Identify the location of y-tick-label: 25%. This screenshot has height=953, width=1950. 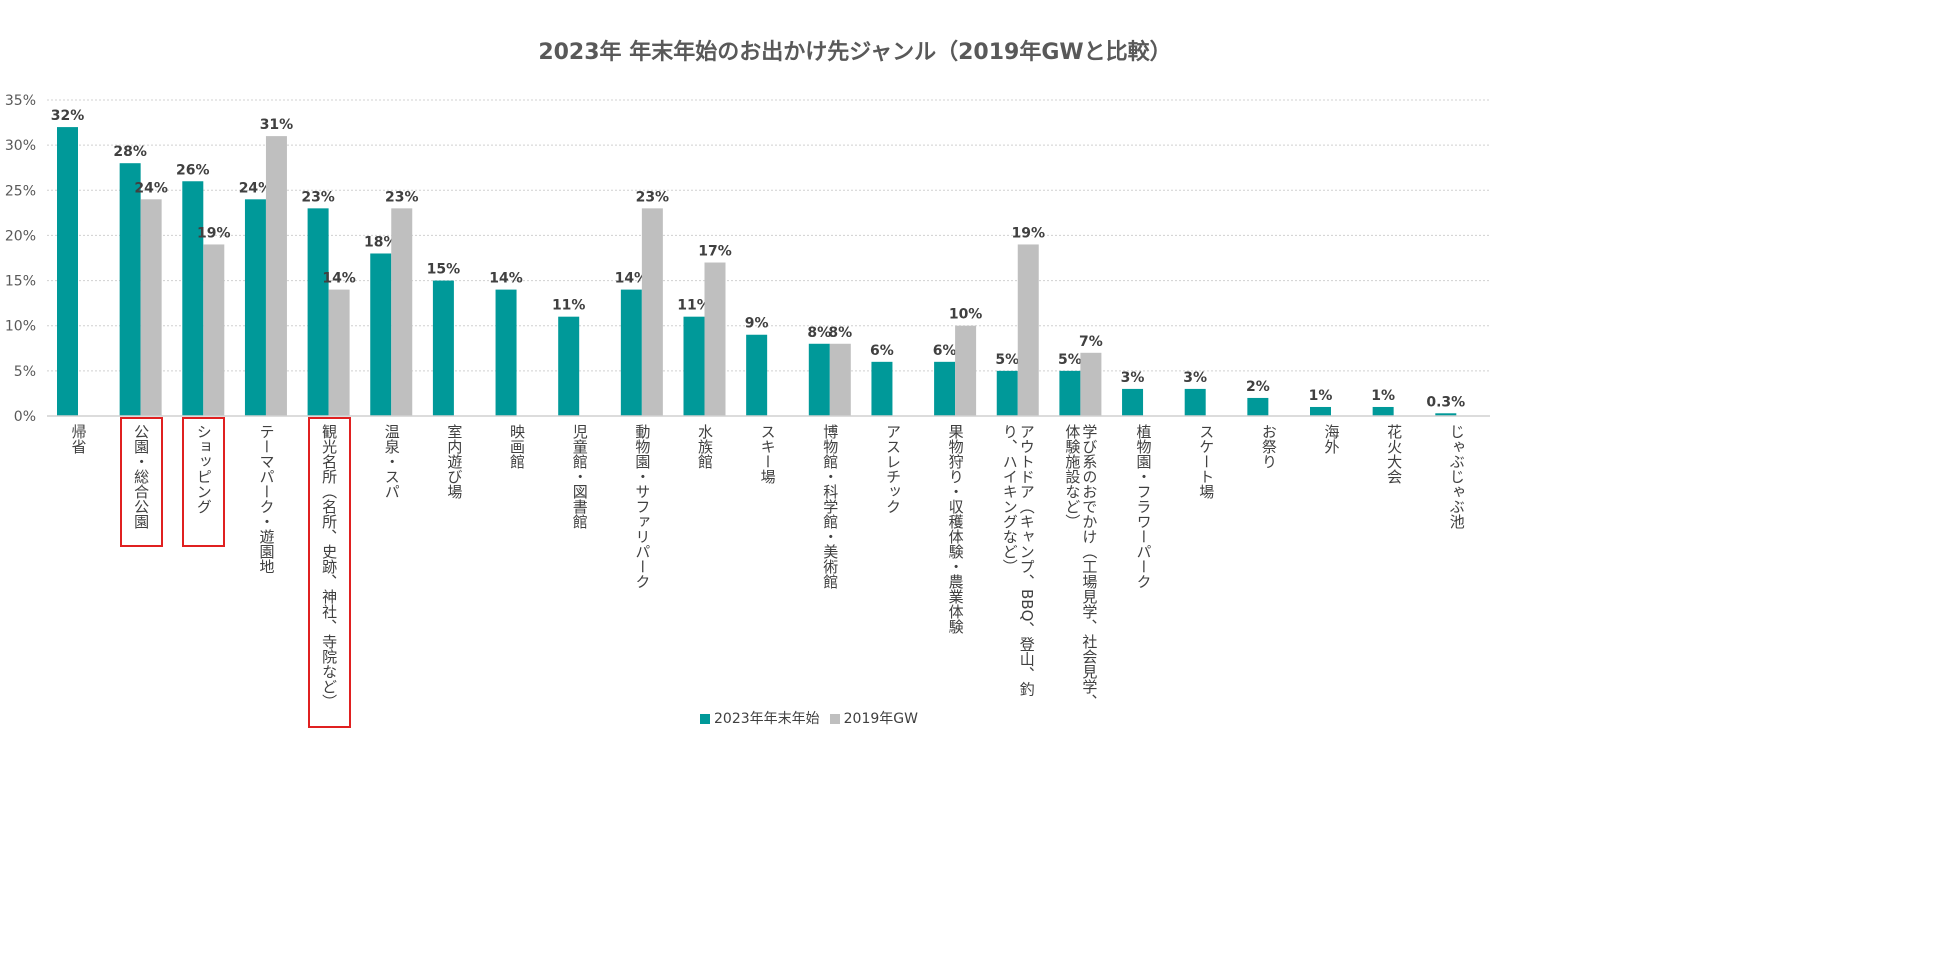
(20, 191).